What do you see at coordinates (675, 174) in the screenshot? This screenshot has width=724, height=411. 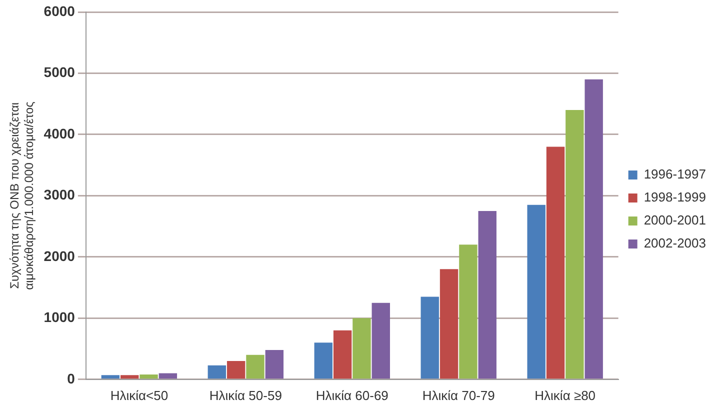 I see `legend-label: 1996-1997` at bounding box center [675, 174].